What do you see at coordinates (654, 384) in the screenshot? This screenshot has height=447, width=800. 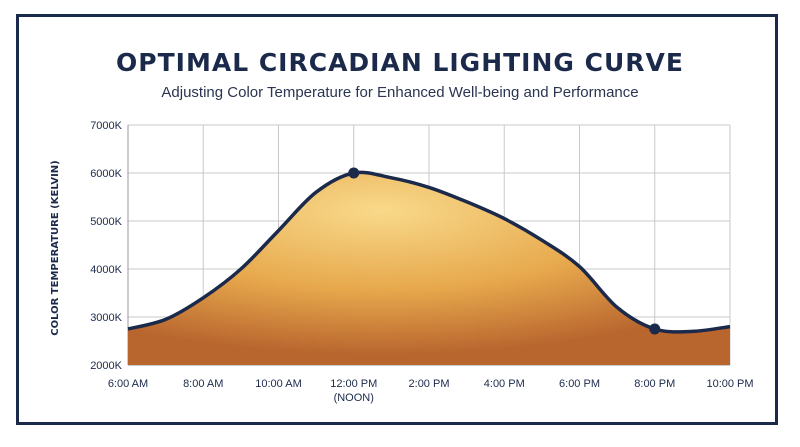 I see `x-tick-label: 8:00 PM` at bounding box center [654, 384].